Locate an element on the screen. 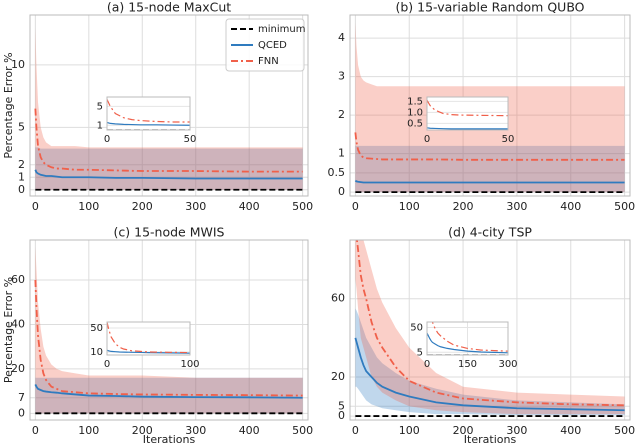 This screenshot has width=640, height=448. y-tick-label: 10 is located at coordinates (18, 64).